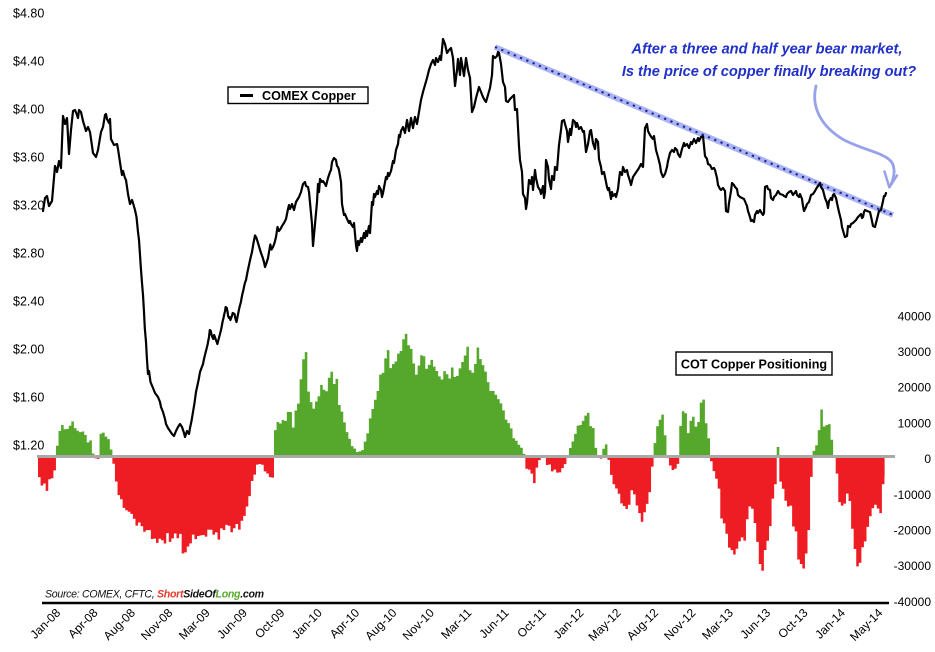 This screenshot has width=935, height=652. What do you see at coordinates (913, 531) in the screenshot?
I see `svg-text: -20000` at bounding box center [913, 531].